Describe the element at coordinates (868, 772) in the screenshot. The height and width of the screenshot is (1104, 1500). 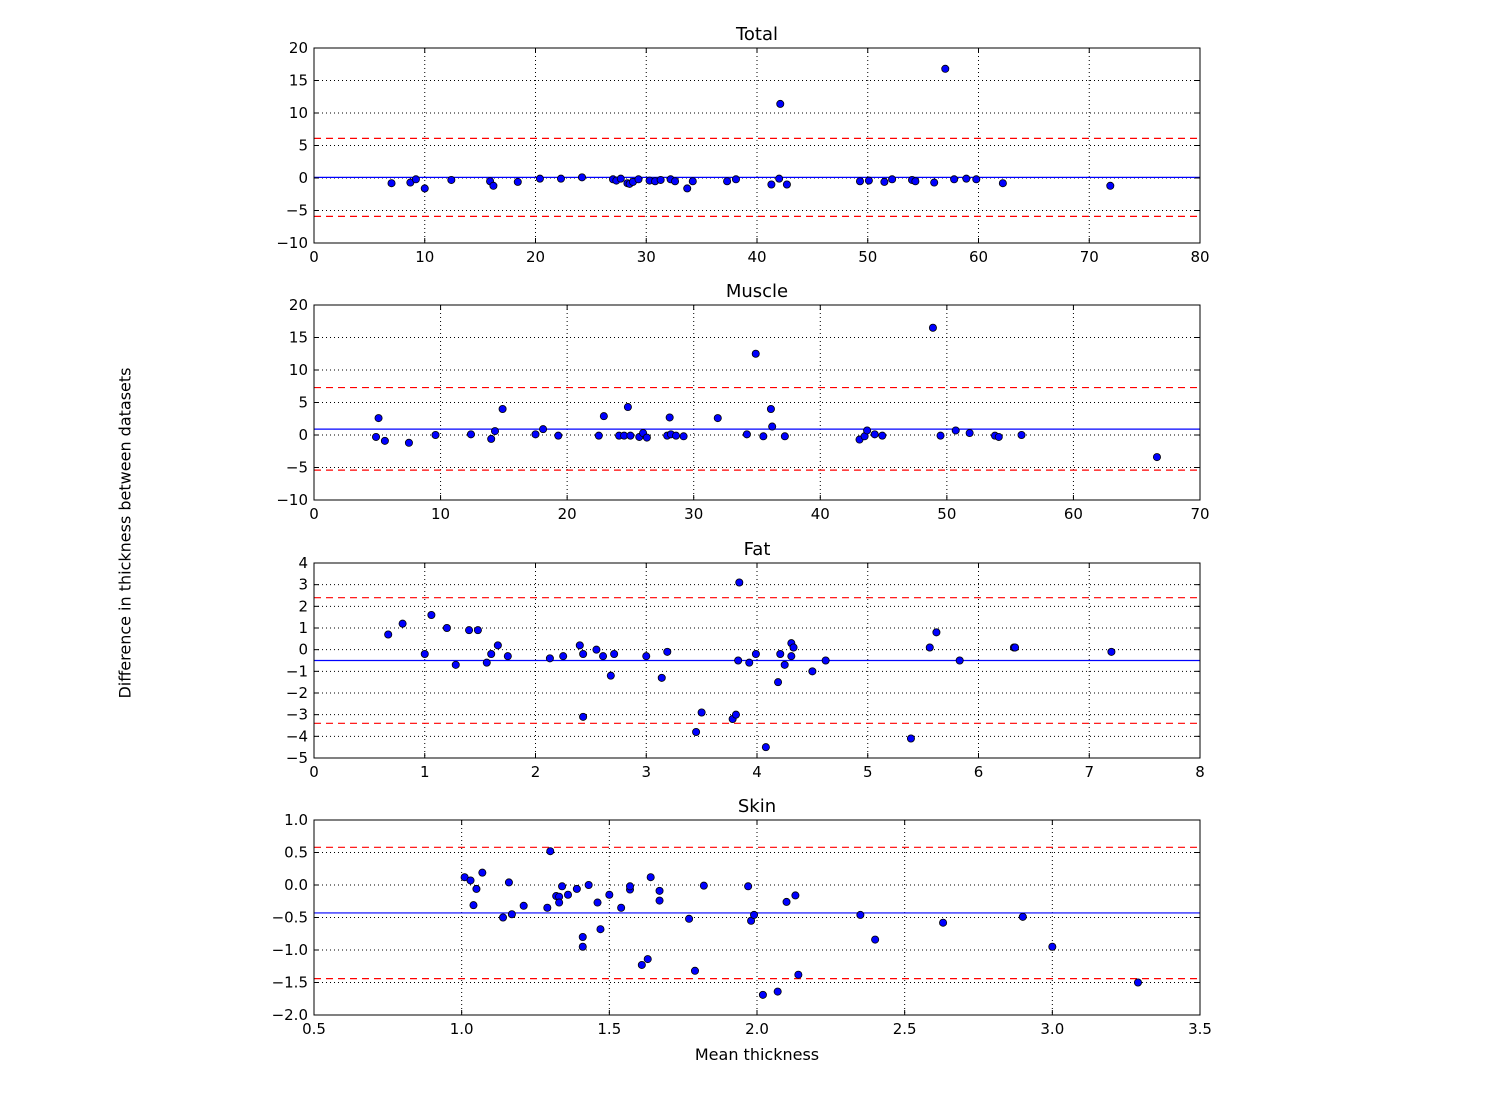
I see `x-tick-label: 5` at that location.